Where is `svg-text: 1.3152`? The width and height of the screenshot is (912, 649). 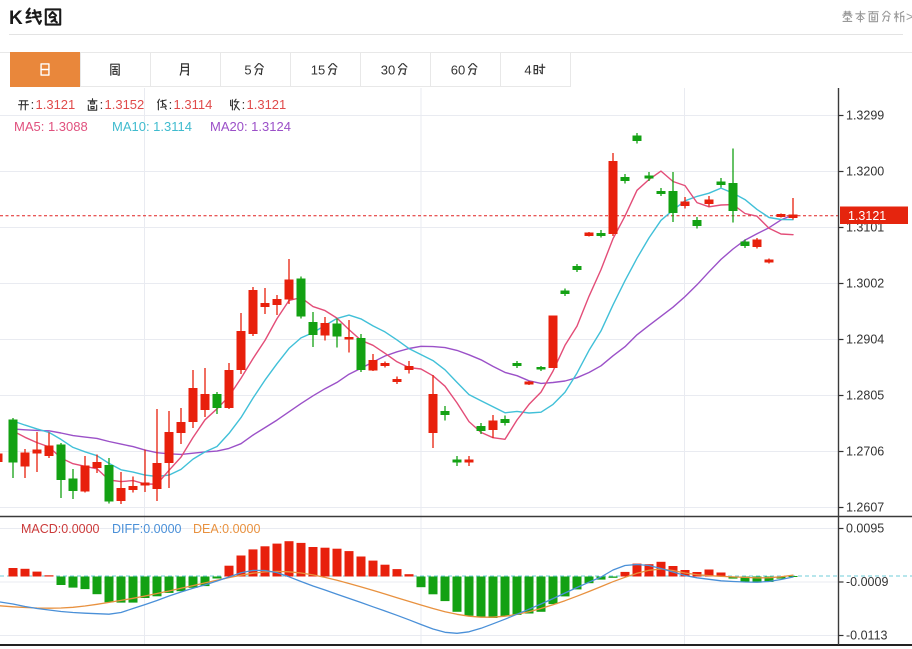 svg-text: 1.3152 is located at coordinates (125, 104).